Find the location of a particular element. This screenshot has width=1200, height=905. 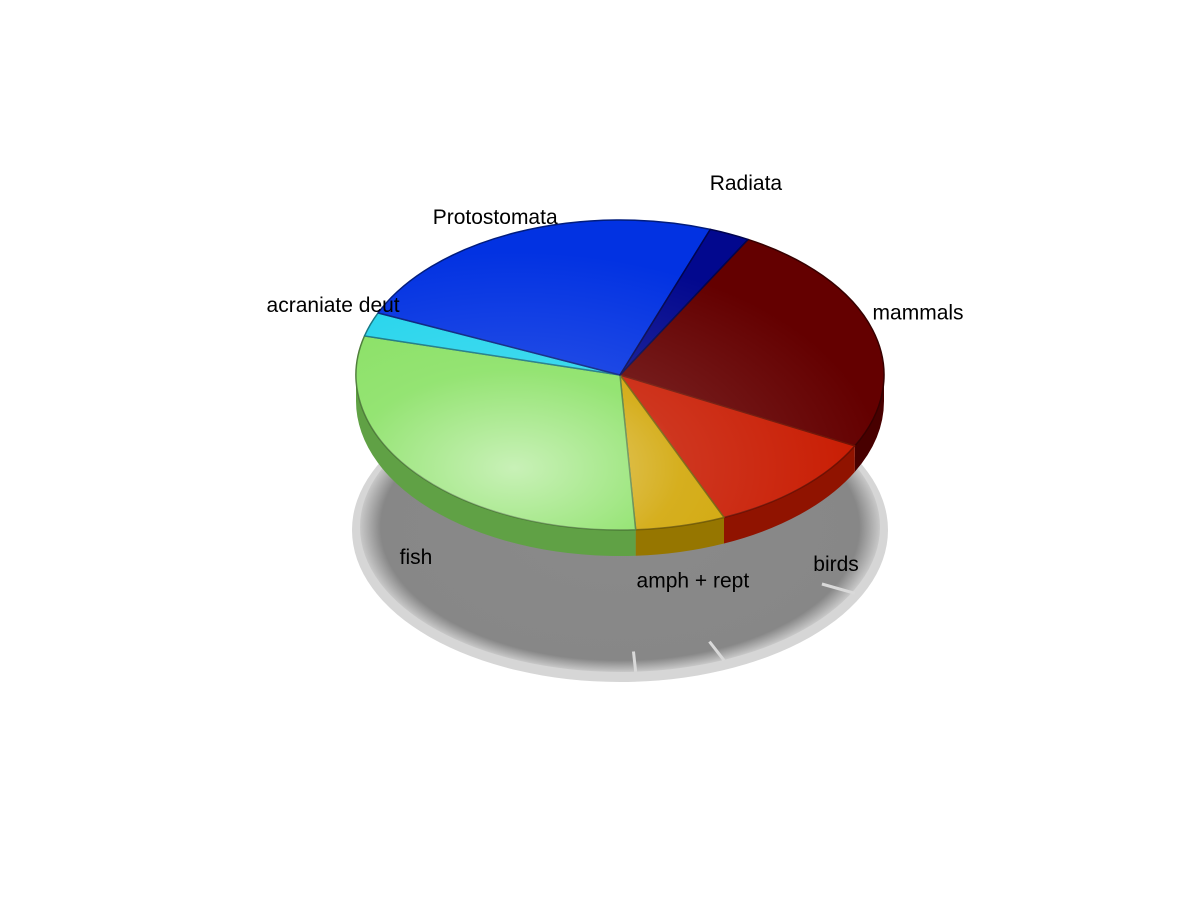

pie-label-amph-rept: amph + rept is located at coordinates (693, 581).